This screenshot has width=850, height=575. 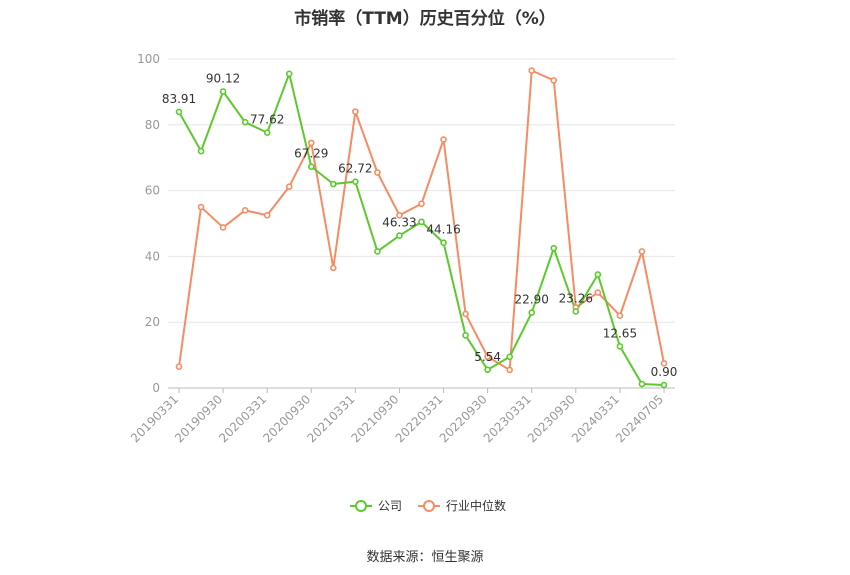 I want to click on data-label: 44.16, so click(x=443, y=230).